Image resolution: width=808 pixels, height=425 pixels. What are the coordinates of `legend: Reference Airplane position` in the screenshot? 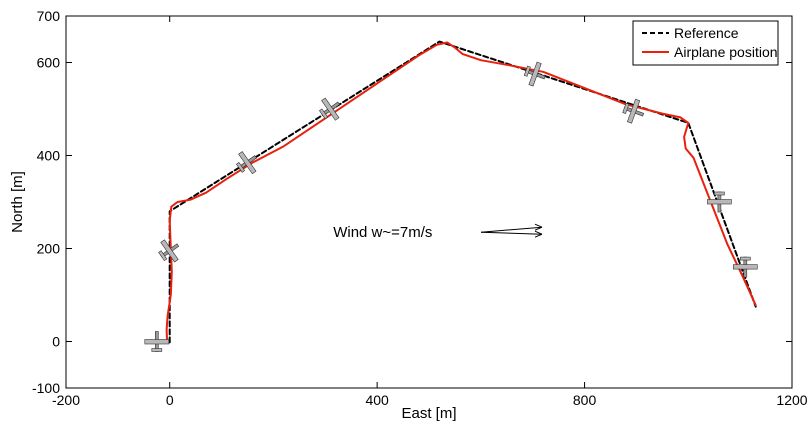 It's located at (705, 43).